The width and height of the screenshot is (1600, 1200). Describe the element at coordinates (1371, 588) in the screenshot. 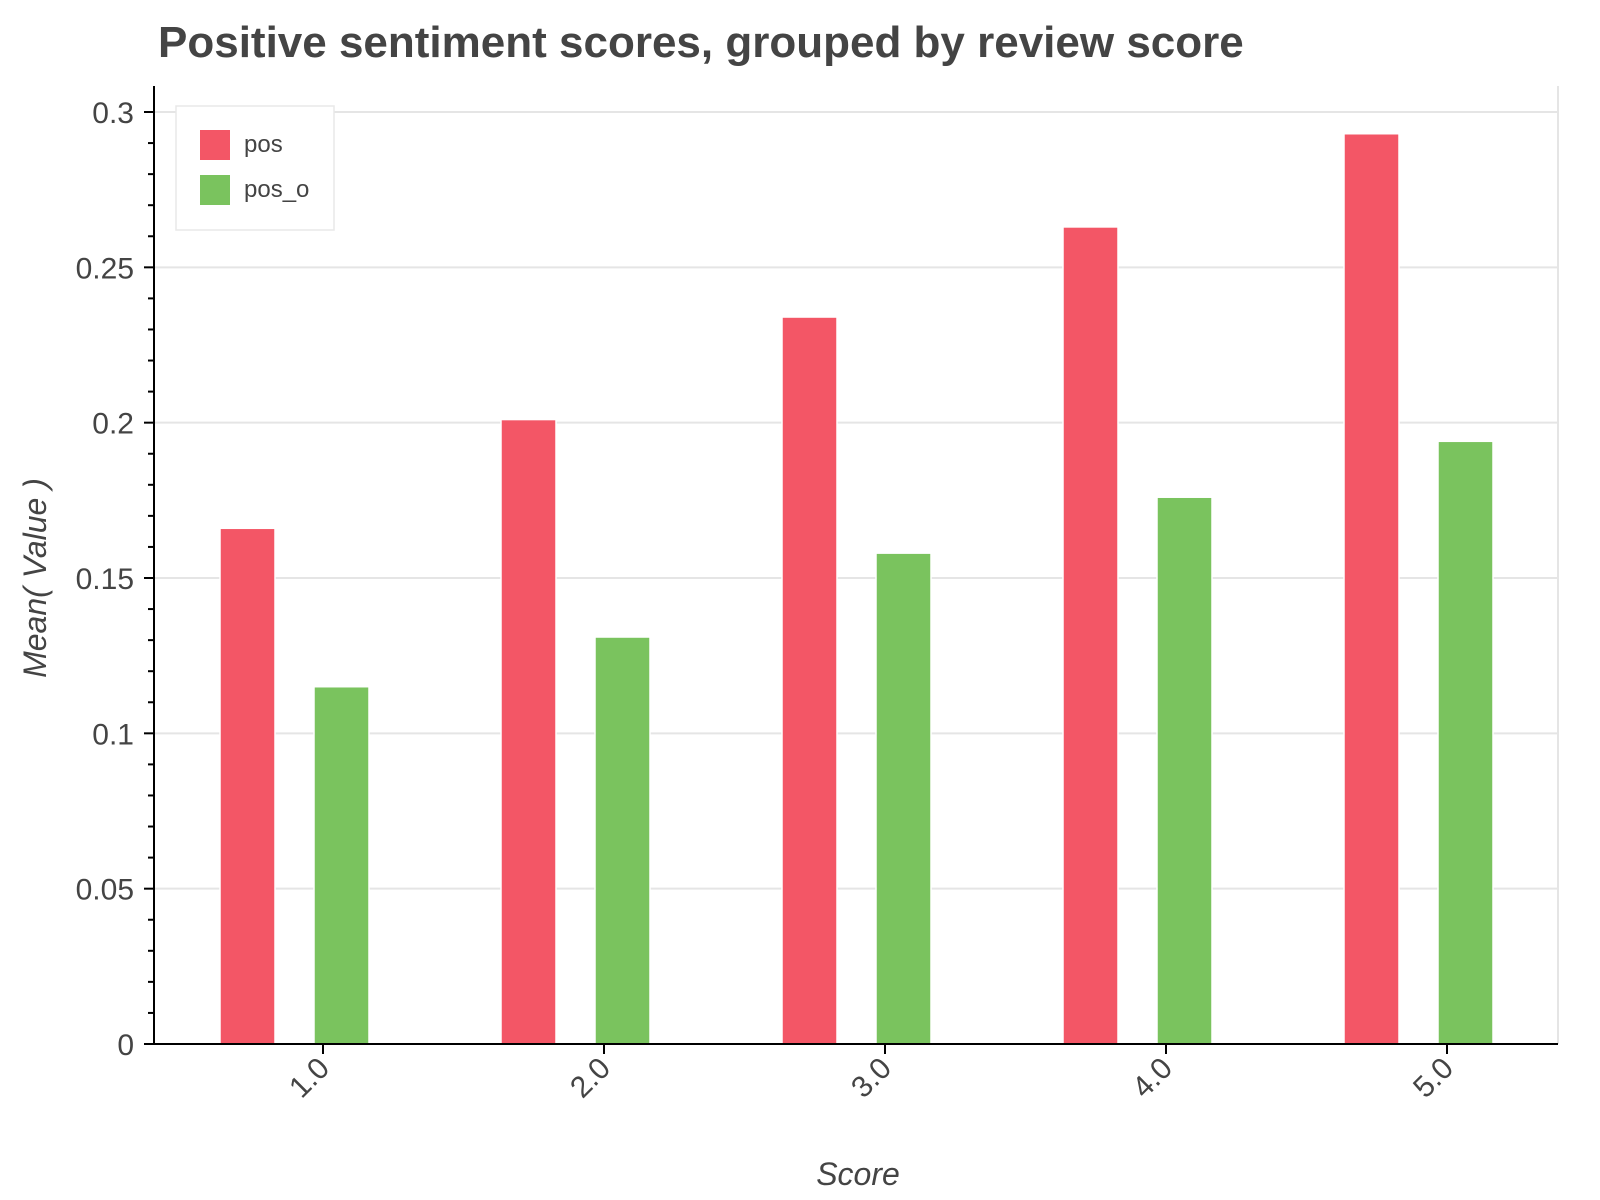

I see `bar-pos-5.0` at that location.